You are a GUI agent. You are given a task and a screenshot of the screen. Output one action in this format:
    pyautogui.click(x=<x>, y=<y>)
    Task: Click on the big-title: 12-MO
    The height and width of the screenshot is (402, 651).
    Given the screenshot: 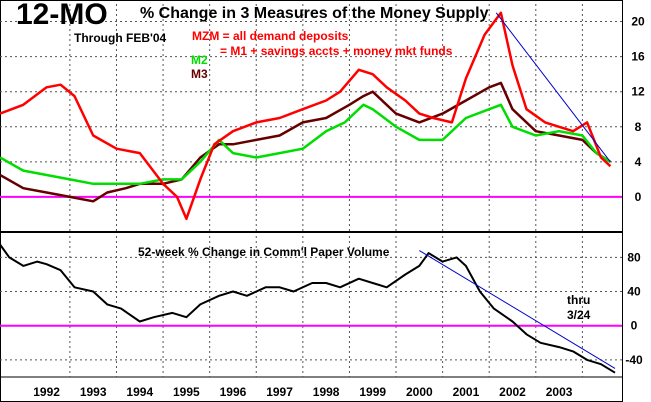 What is the action you would take?
    pyautogui.click(x=62, y=15)
    